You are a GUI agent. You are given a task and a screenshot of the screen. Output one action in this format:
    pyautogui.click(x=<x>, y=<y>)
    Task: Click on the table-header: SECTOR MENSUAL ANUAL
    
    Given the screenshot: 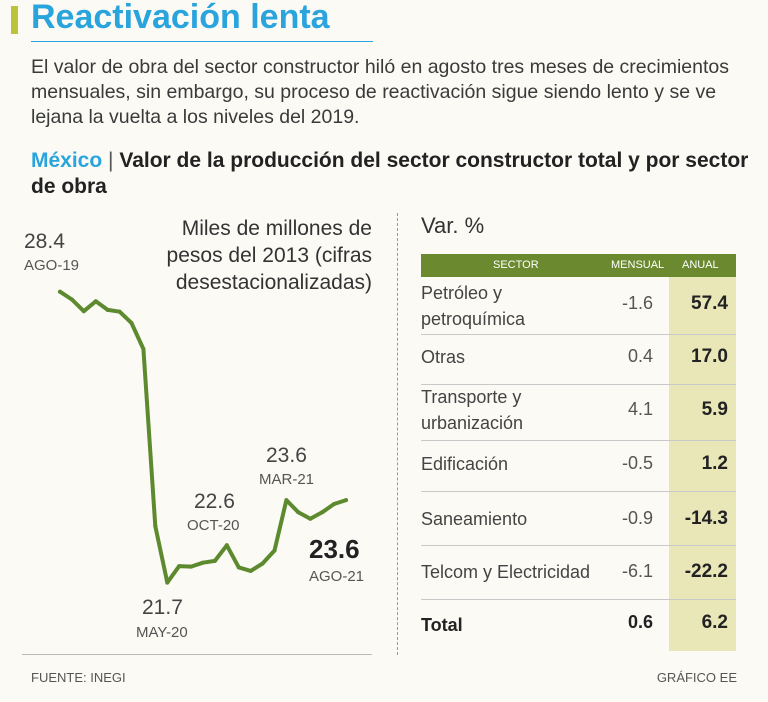 What is the action you would take?
    pyautogui.click(x=578, y=265)
    